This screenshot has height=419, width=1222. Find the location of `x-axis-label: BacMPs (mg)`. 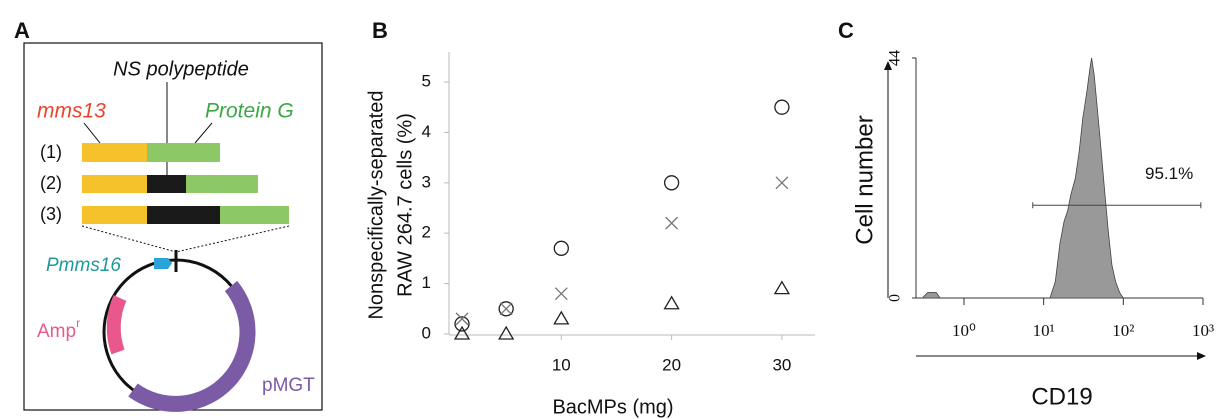

x-axis-label: BacMPs (mg) is located at coordinates (612, 407).